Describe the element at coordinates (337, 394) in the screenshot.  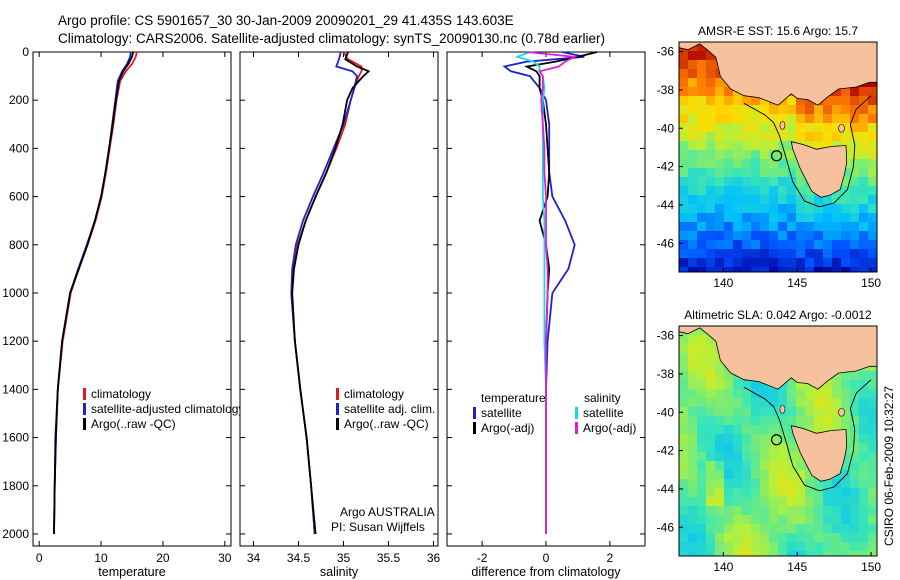
I see `legend-swatch` at that location.